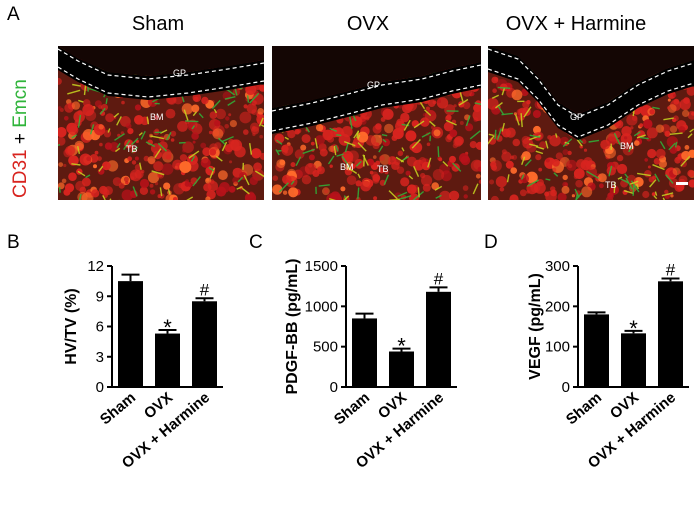  What do you see at coordinates (13, 15) in the screenshot?
I see `panel-letter-a: A` at bounding box center [13, 15].